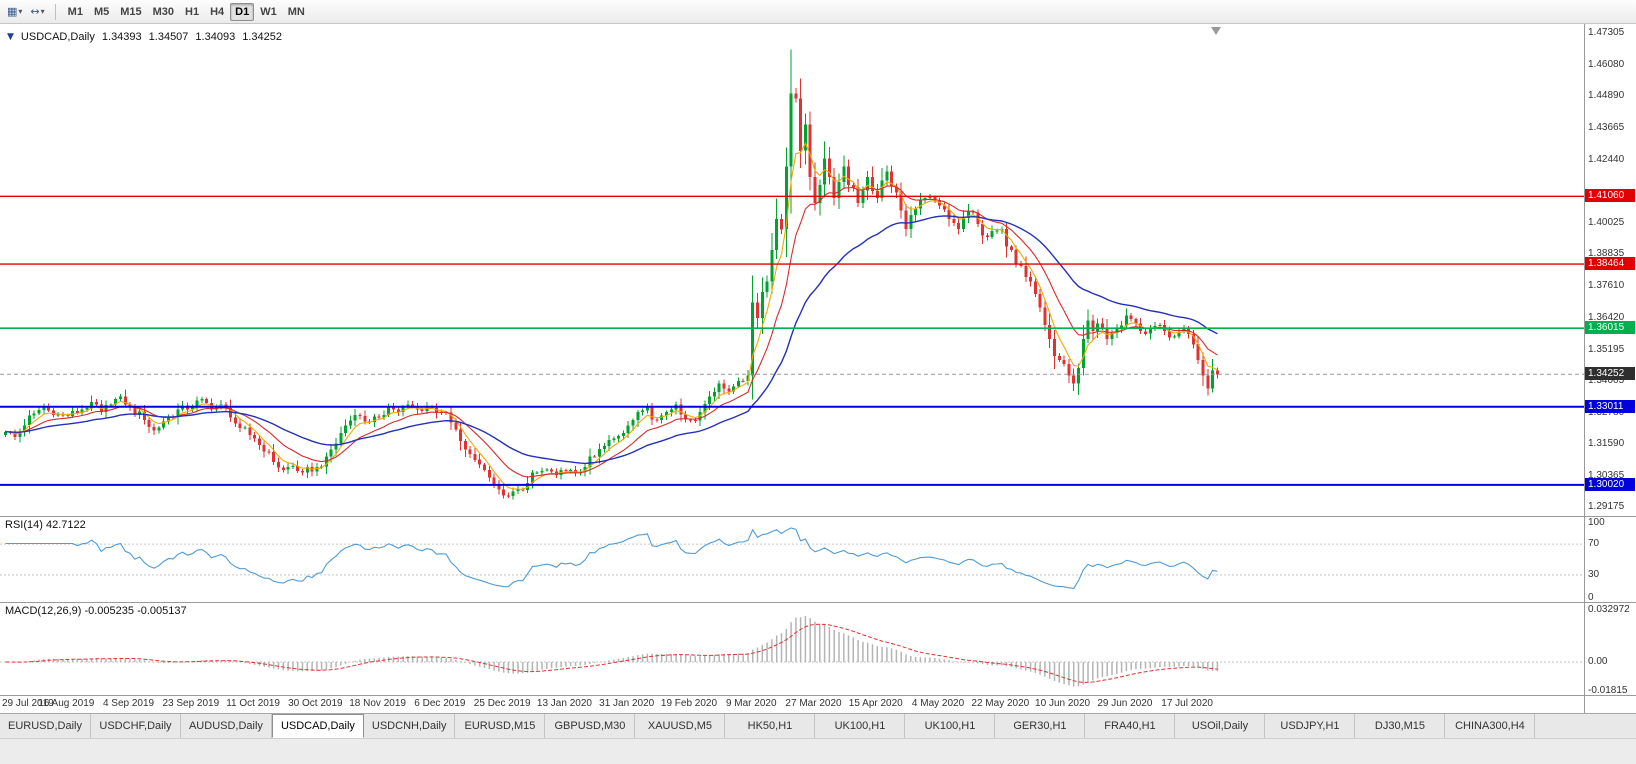  I want to click on price-scale-label: 1.46080, so click(1606, 65).